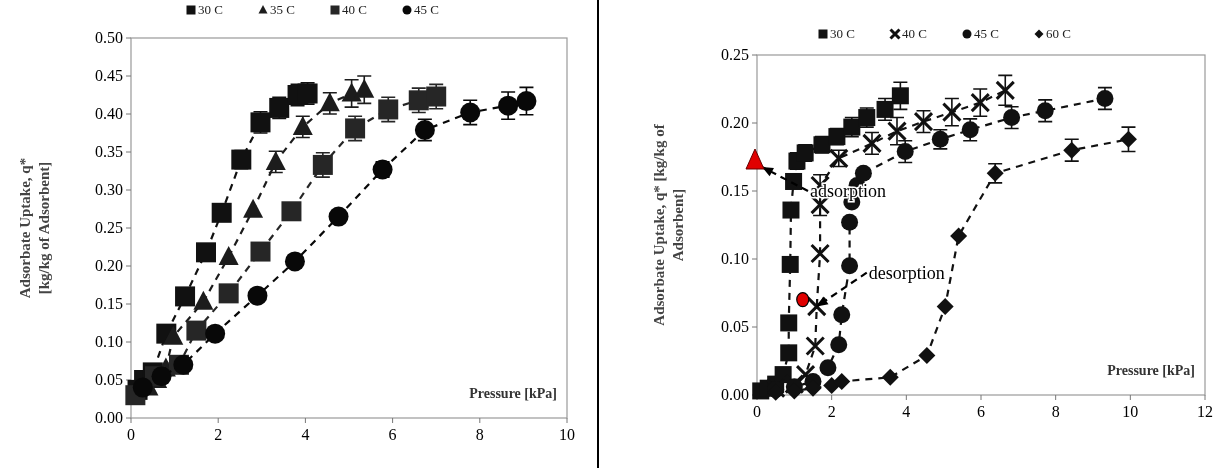 The height and width of the screenshot is (468, 1227). Describe the element at coordinates (1205, 411) in the screenshot. I see `x-tick-label: 12` at that location.